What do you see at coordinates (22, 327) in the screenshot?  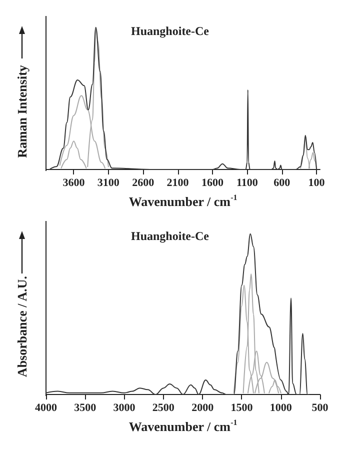 I see `y-axis-title: Absorbance / A.U.` at bounding box center [22, 327].